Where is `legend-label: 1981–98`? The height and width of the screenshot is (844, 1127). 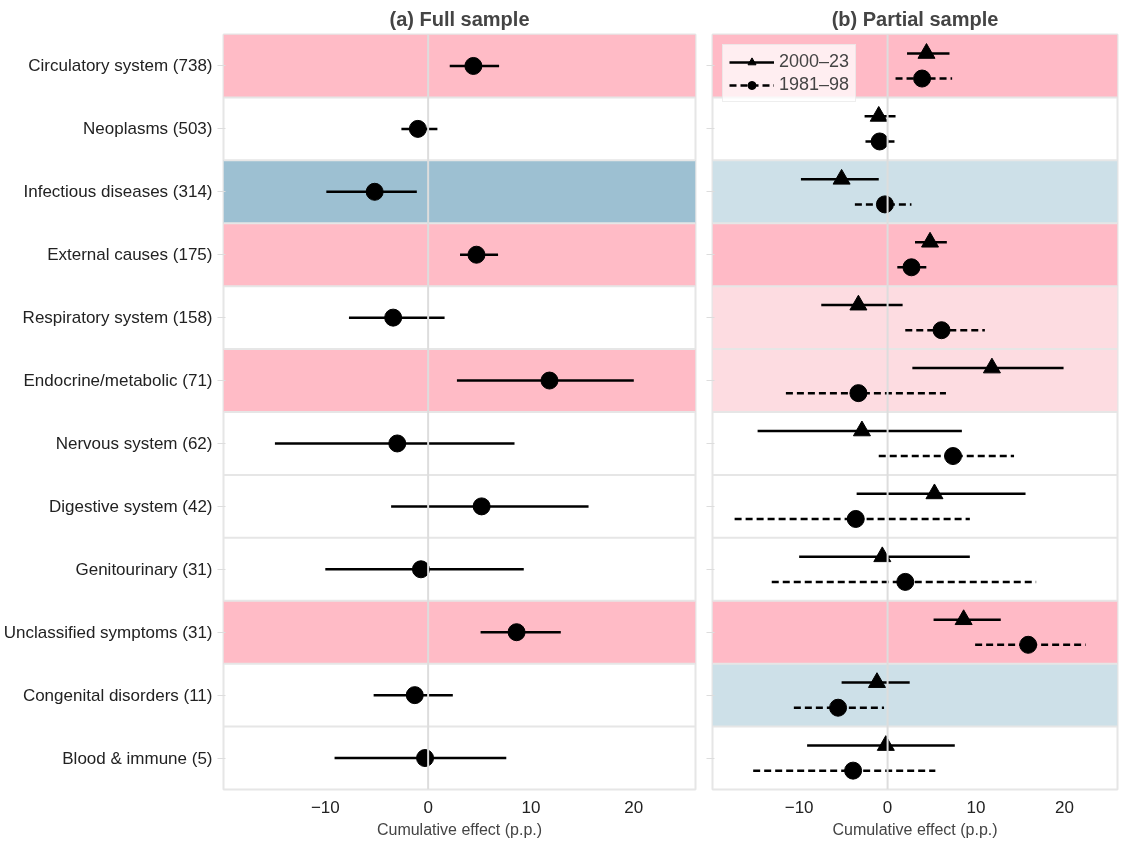
legend-label: 1981–98 is located at coordinates (814, 84).